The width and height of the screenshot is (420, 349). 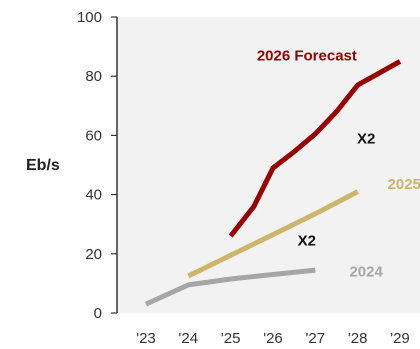 I want to click on x-tick-label: '28, so click(x=358, y=338).